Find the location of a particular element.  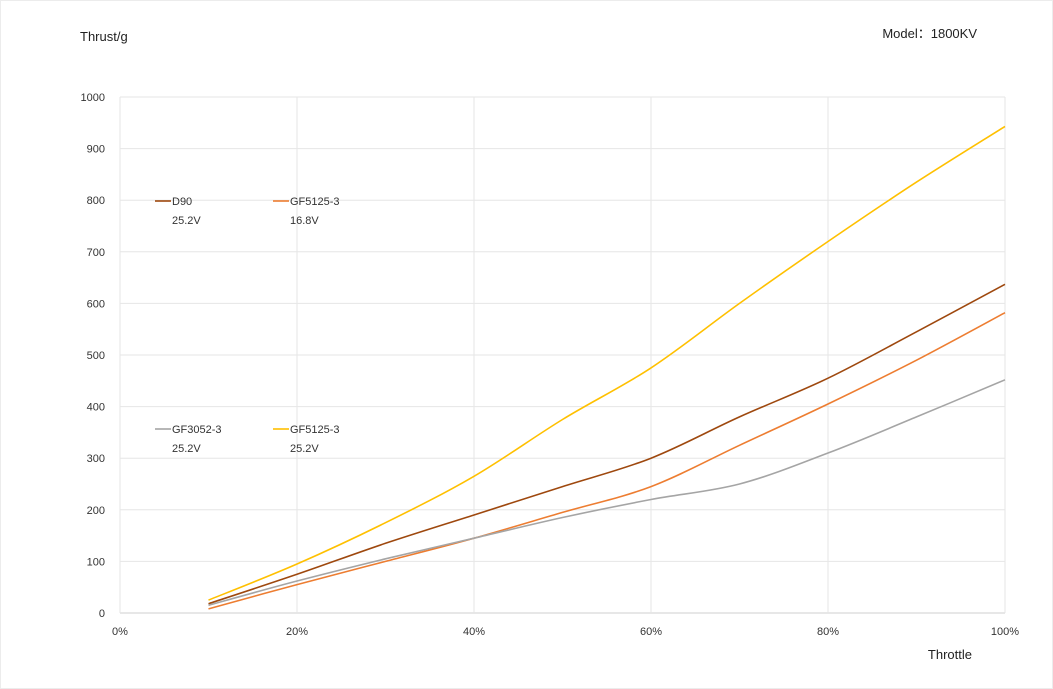

y-tick-label: 600 is located at coordinates (96, 304).